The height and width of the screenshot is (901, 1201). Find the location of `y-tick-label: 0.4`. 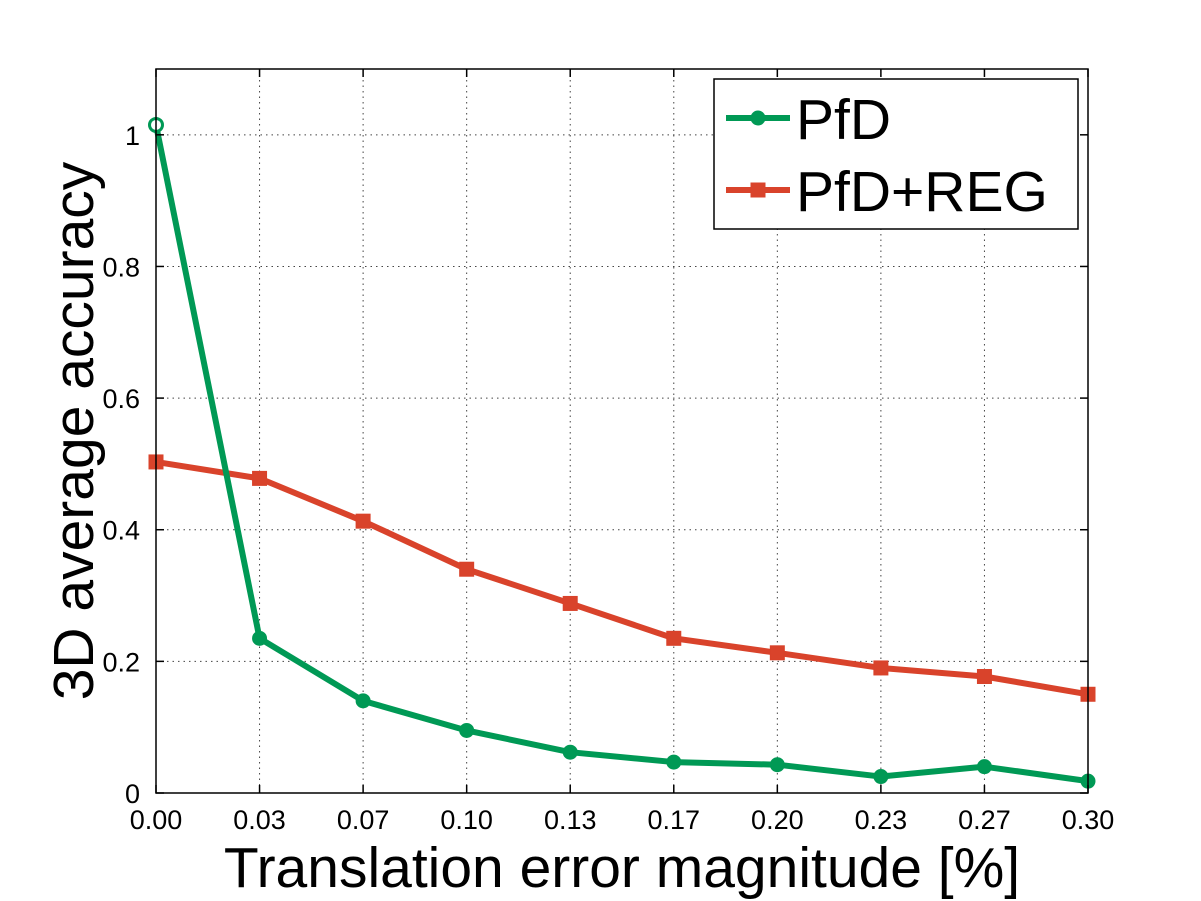

y-tick-label: 0.4 is located at coordinates (121, 531).